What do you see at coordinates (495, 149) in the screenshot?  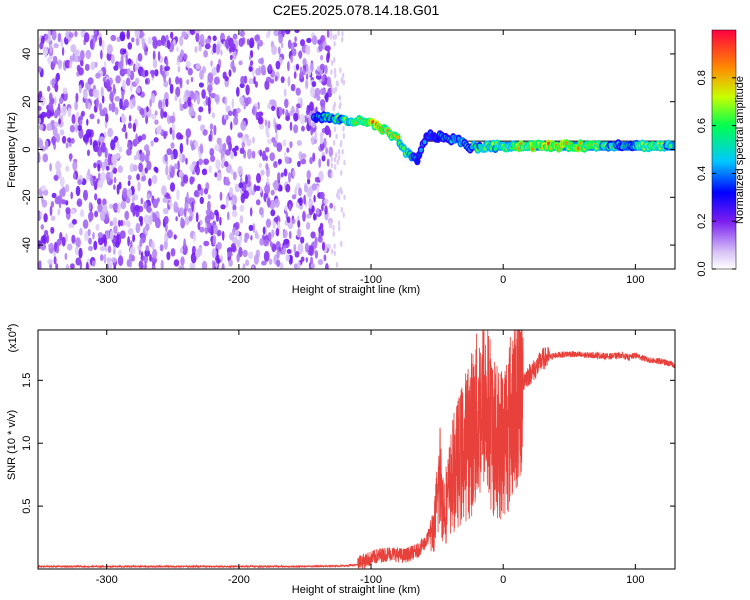 I see `signal-mark` at bounding box center [495, 149].